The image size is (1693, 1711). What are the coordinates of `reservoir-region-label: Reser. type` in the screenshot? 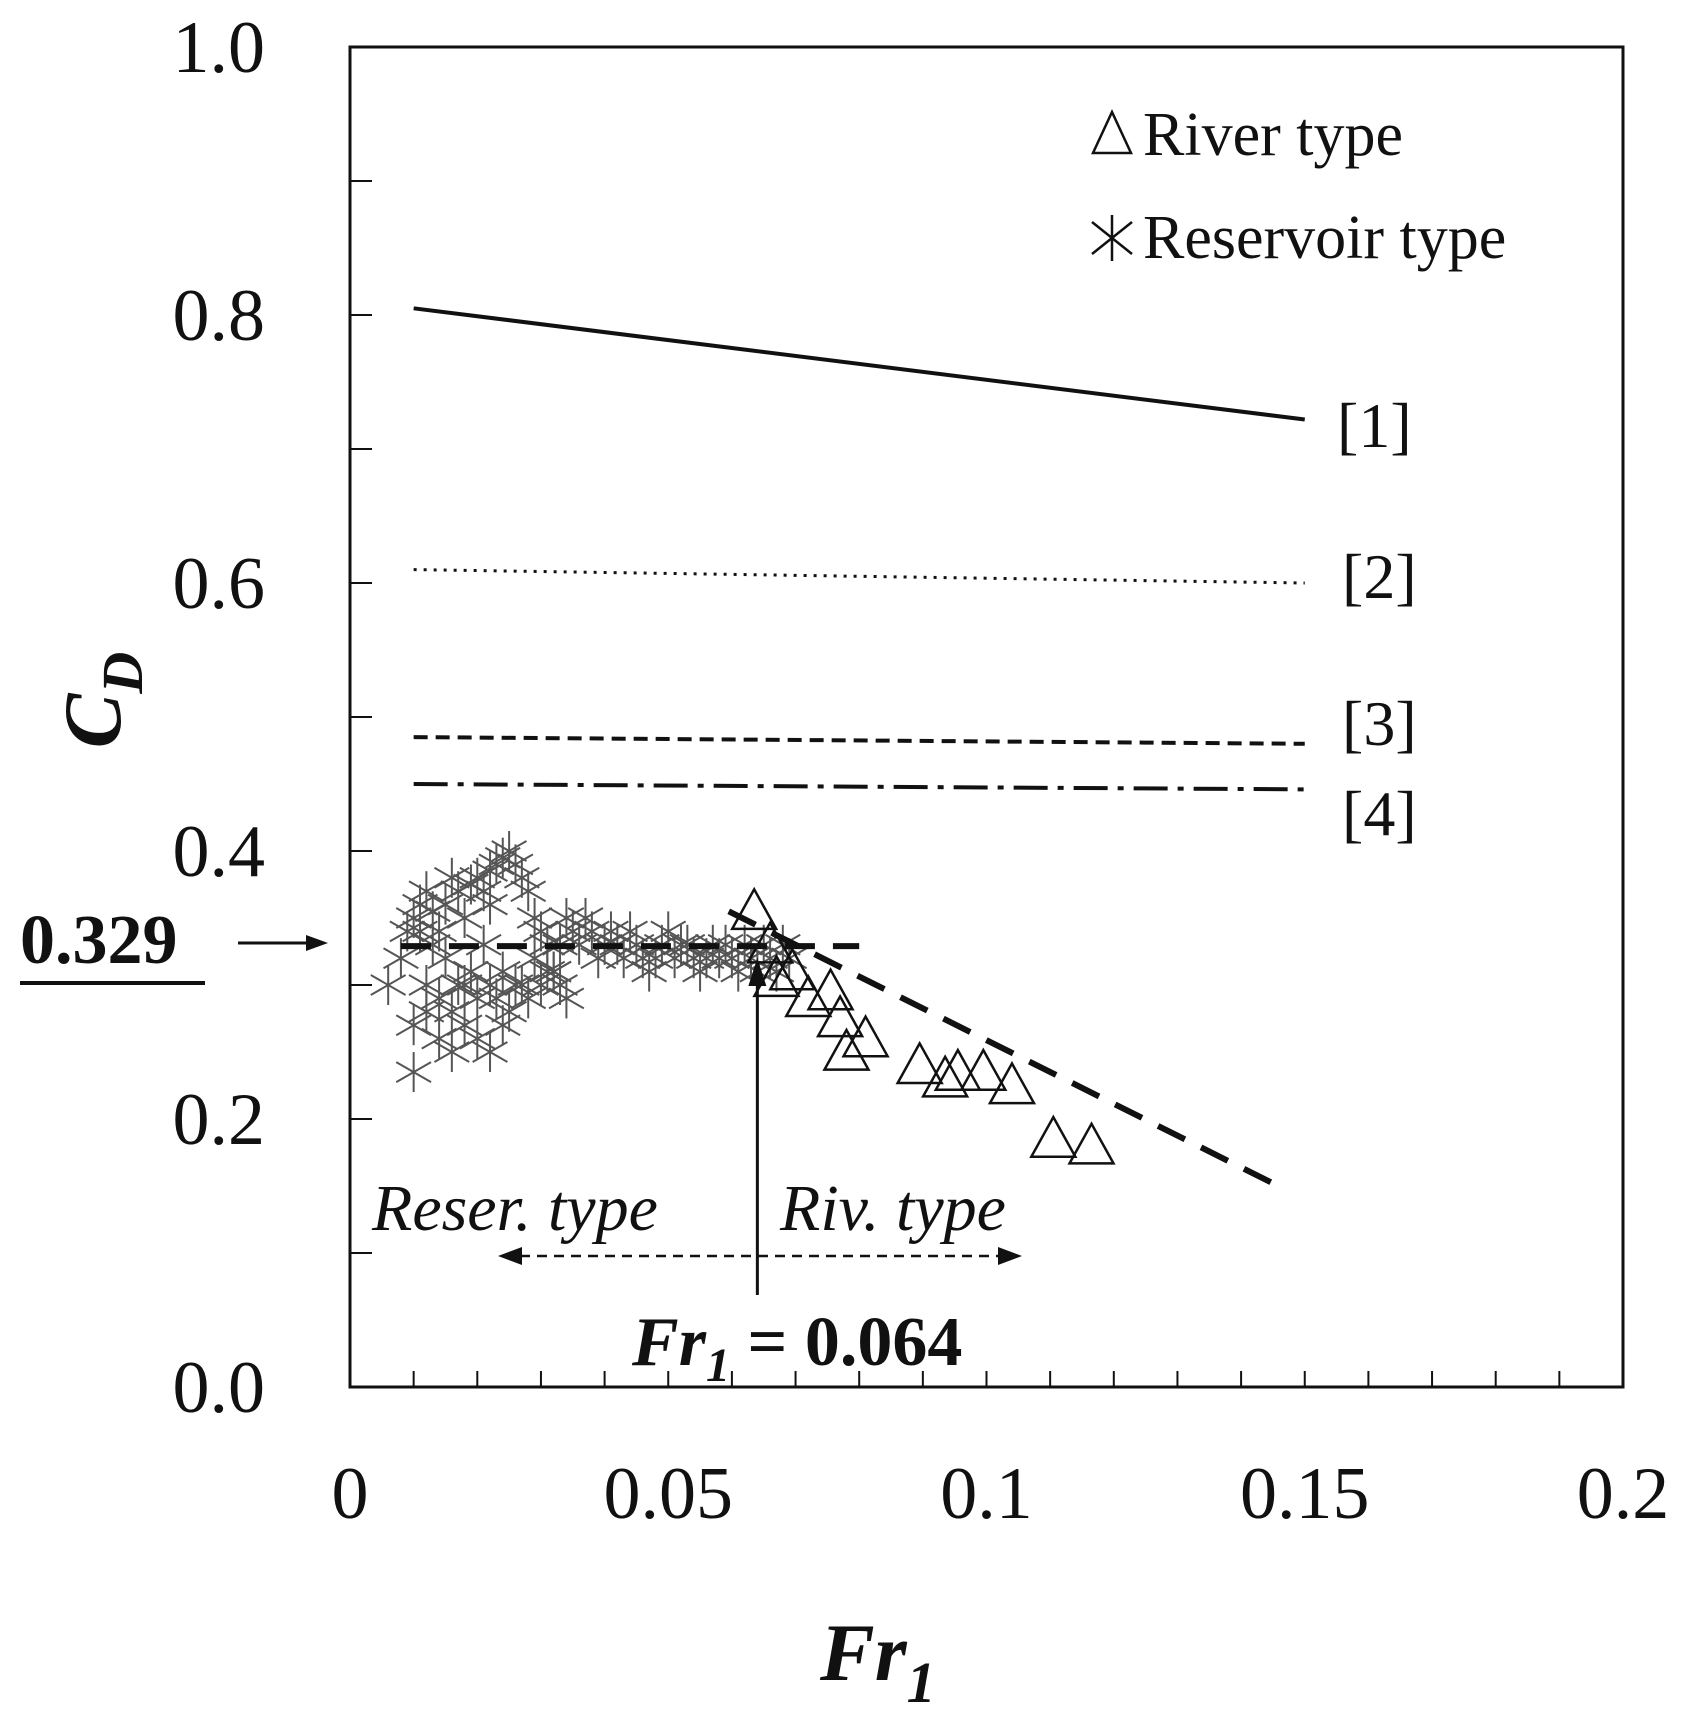 It's located at (514, 1208).